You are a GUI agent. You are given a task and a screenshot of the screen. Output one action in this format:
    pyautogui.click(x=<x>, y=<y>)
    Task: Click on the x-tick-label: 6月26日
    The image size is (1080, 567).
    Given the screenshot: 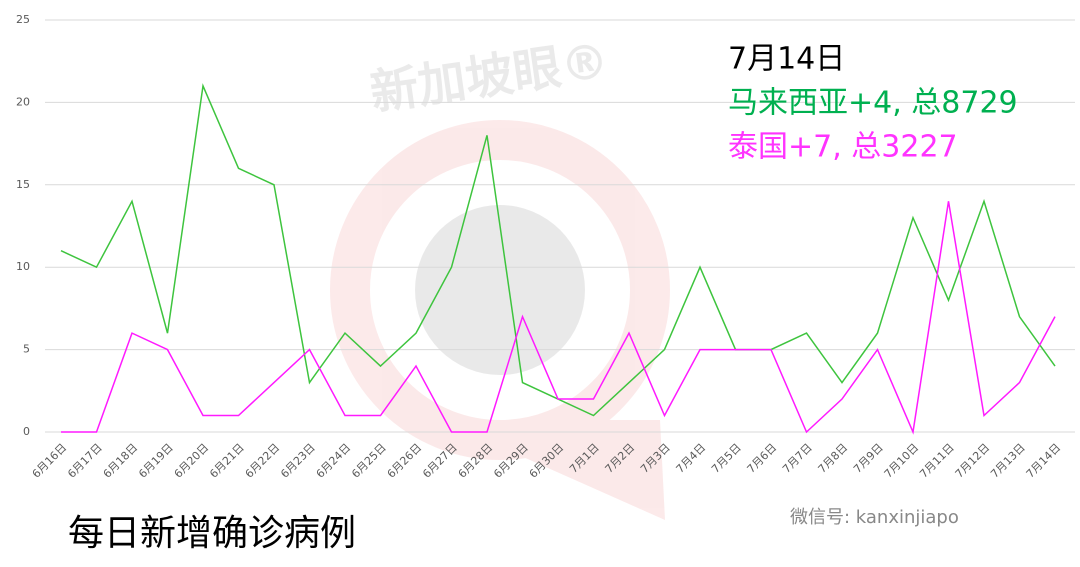 What is the action you would take?
    pyautogui.click(x=405, y=461)
    